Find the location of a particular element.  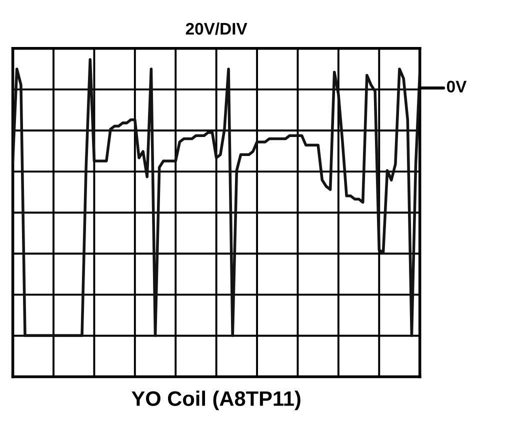

chart-title: 20V/DIV is located at coordinates (217, 28).